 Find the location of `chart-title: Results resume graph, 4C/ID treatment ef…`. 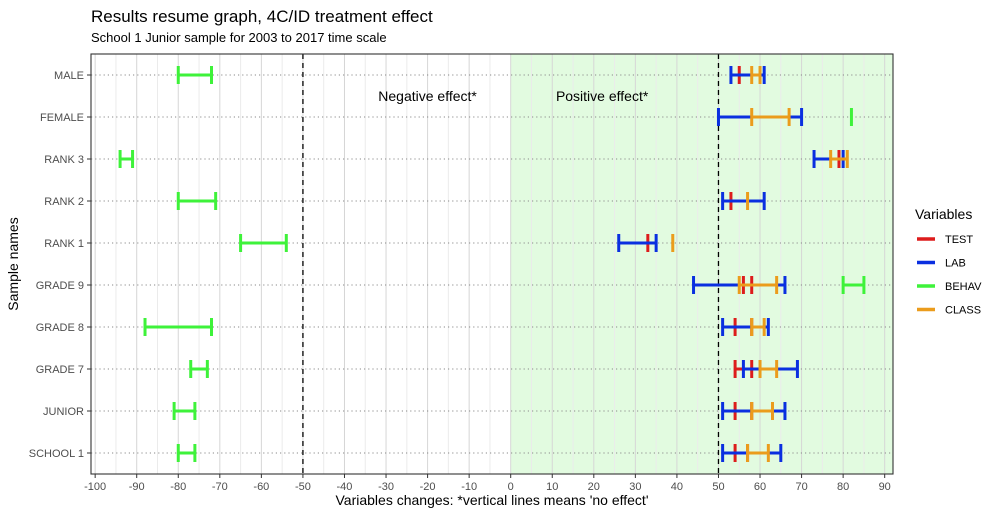

chart-title: Results resume graph, 4C/ID treatment ef… is located at coordinates (262, 16).